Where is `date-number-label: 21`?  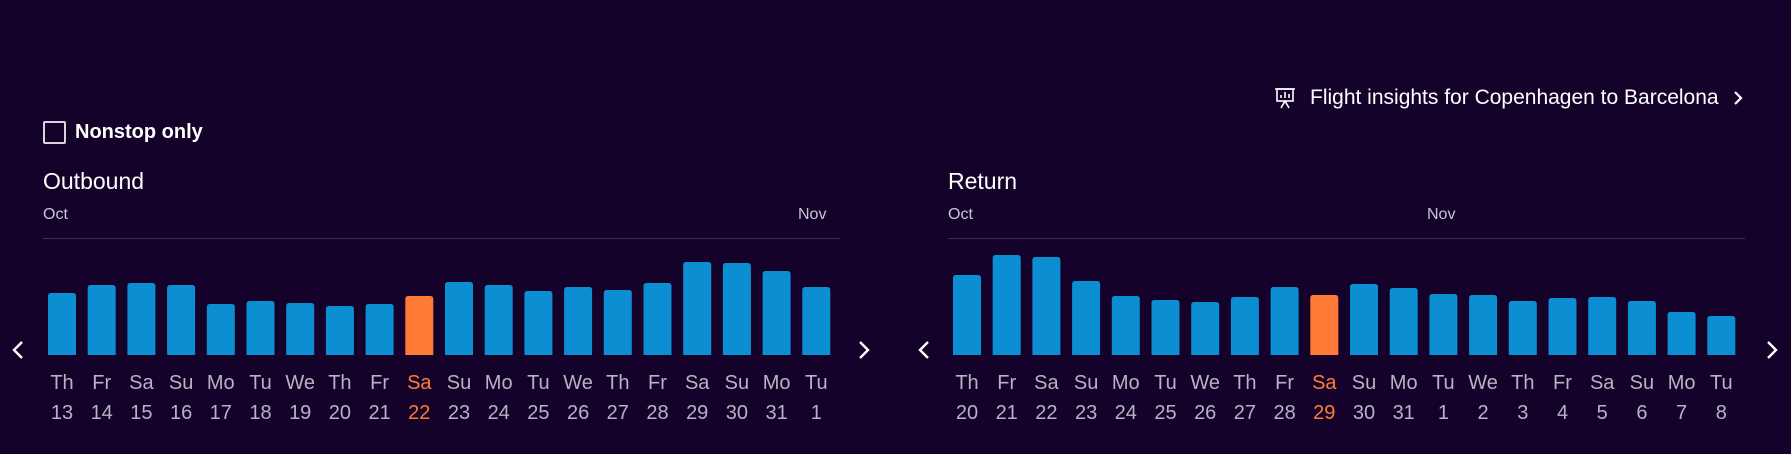
date-number-label: 21 is located at coordinates (1006, 413).